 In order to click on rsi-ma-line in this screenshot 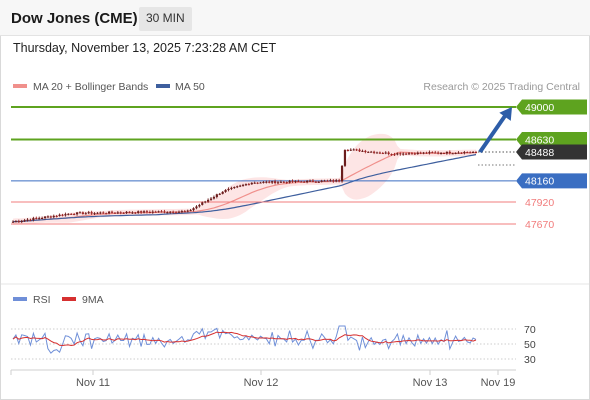, I will do `click(244, 339)`.